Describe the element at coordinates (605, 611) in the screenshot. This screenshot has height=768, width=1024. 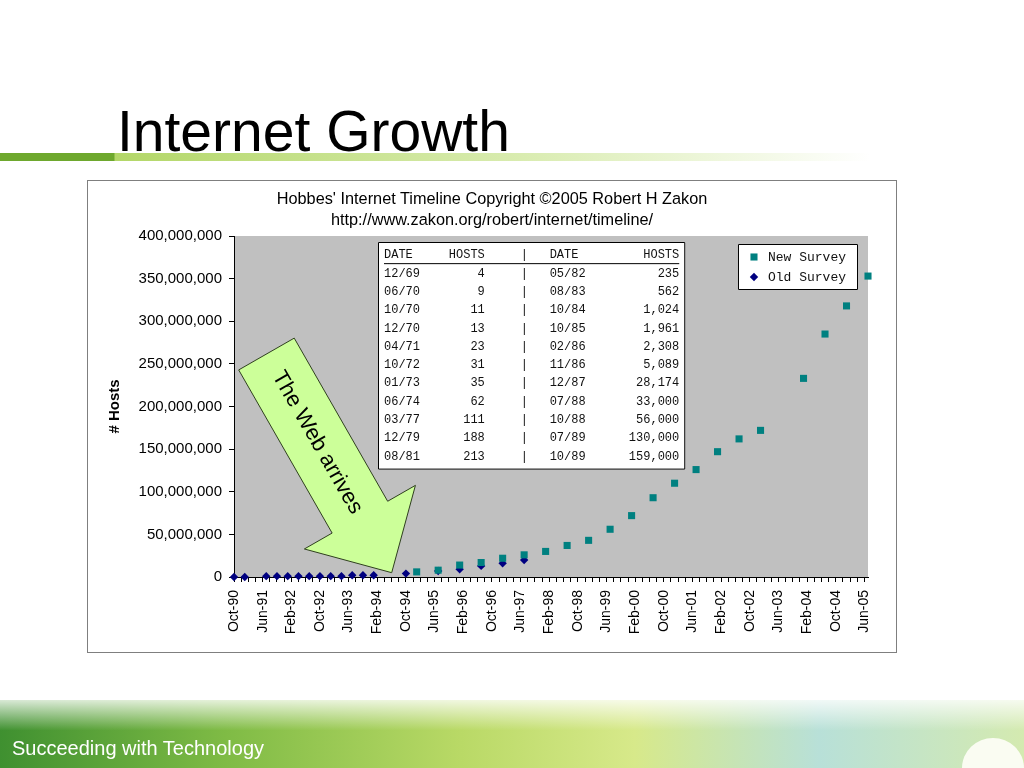
I see `x-tick-label: Jun-99` at that location.